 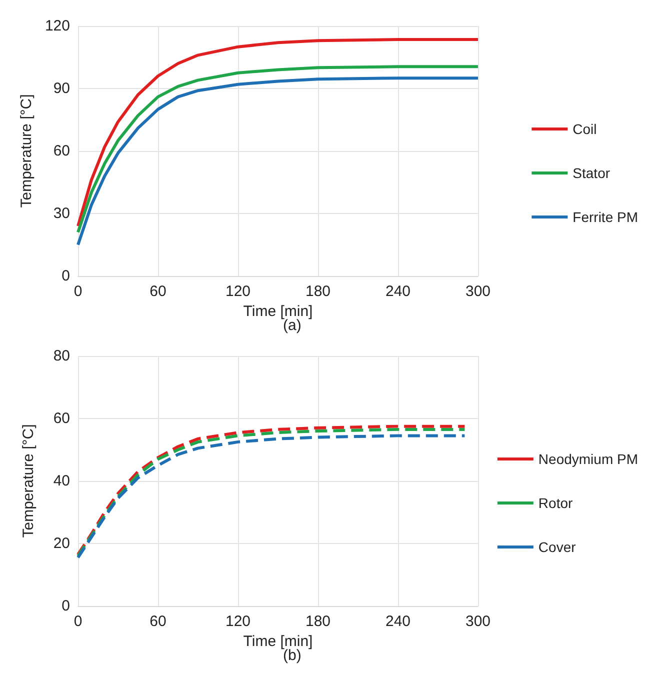 What do you see at coordinates (584, 129) in the screenshot?
I see `legend-label: Coil` at bounding box center [584, 129].